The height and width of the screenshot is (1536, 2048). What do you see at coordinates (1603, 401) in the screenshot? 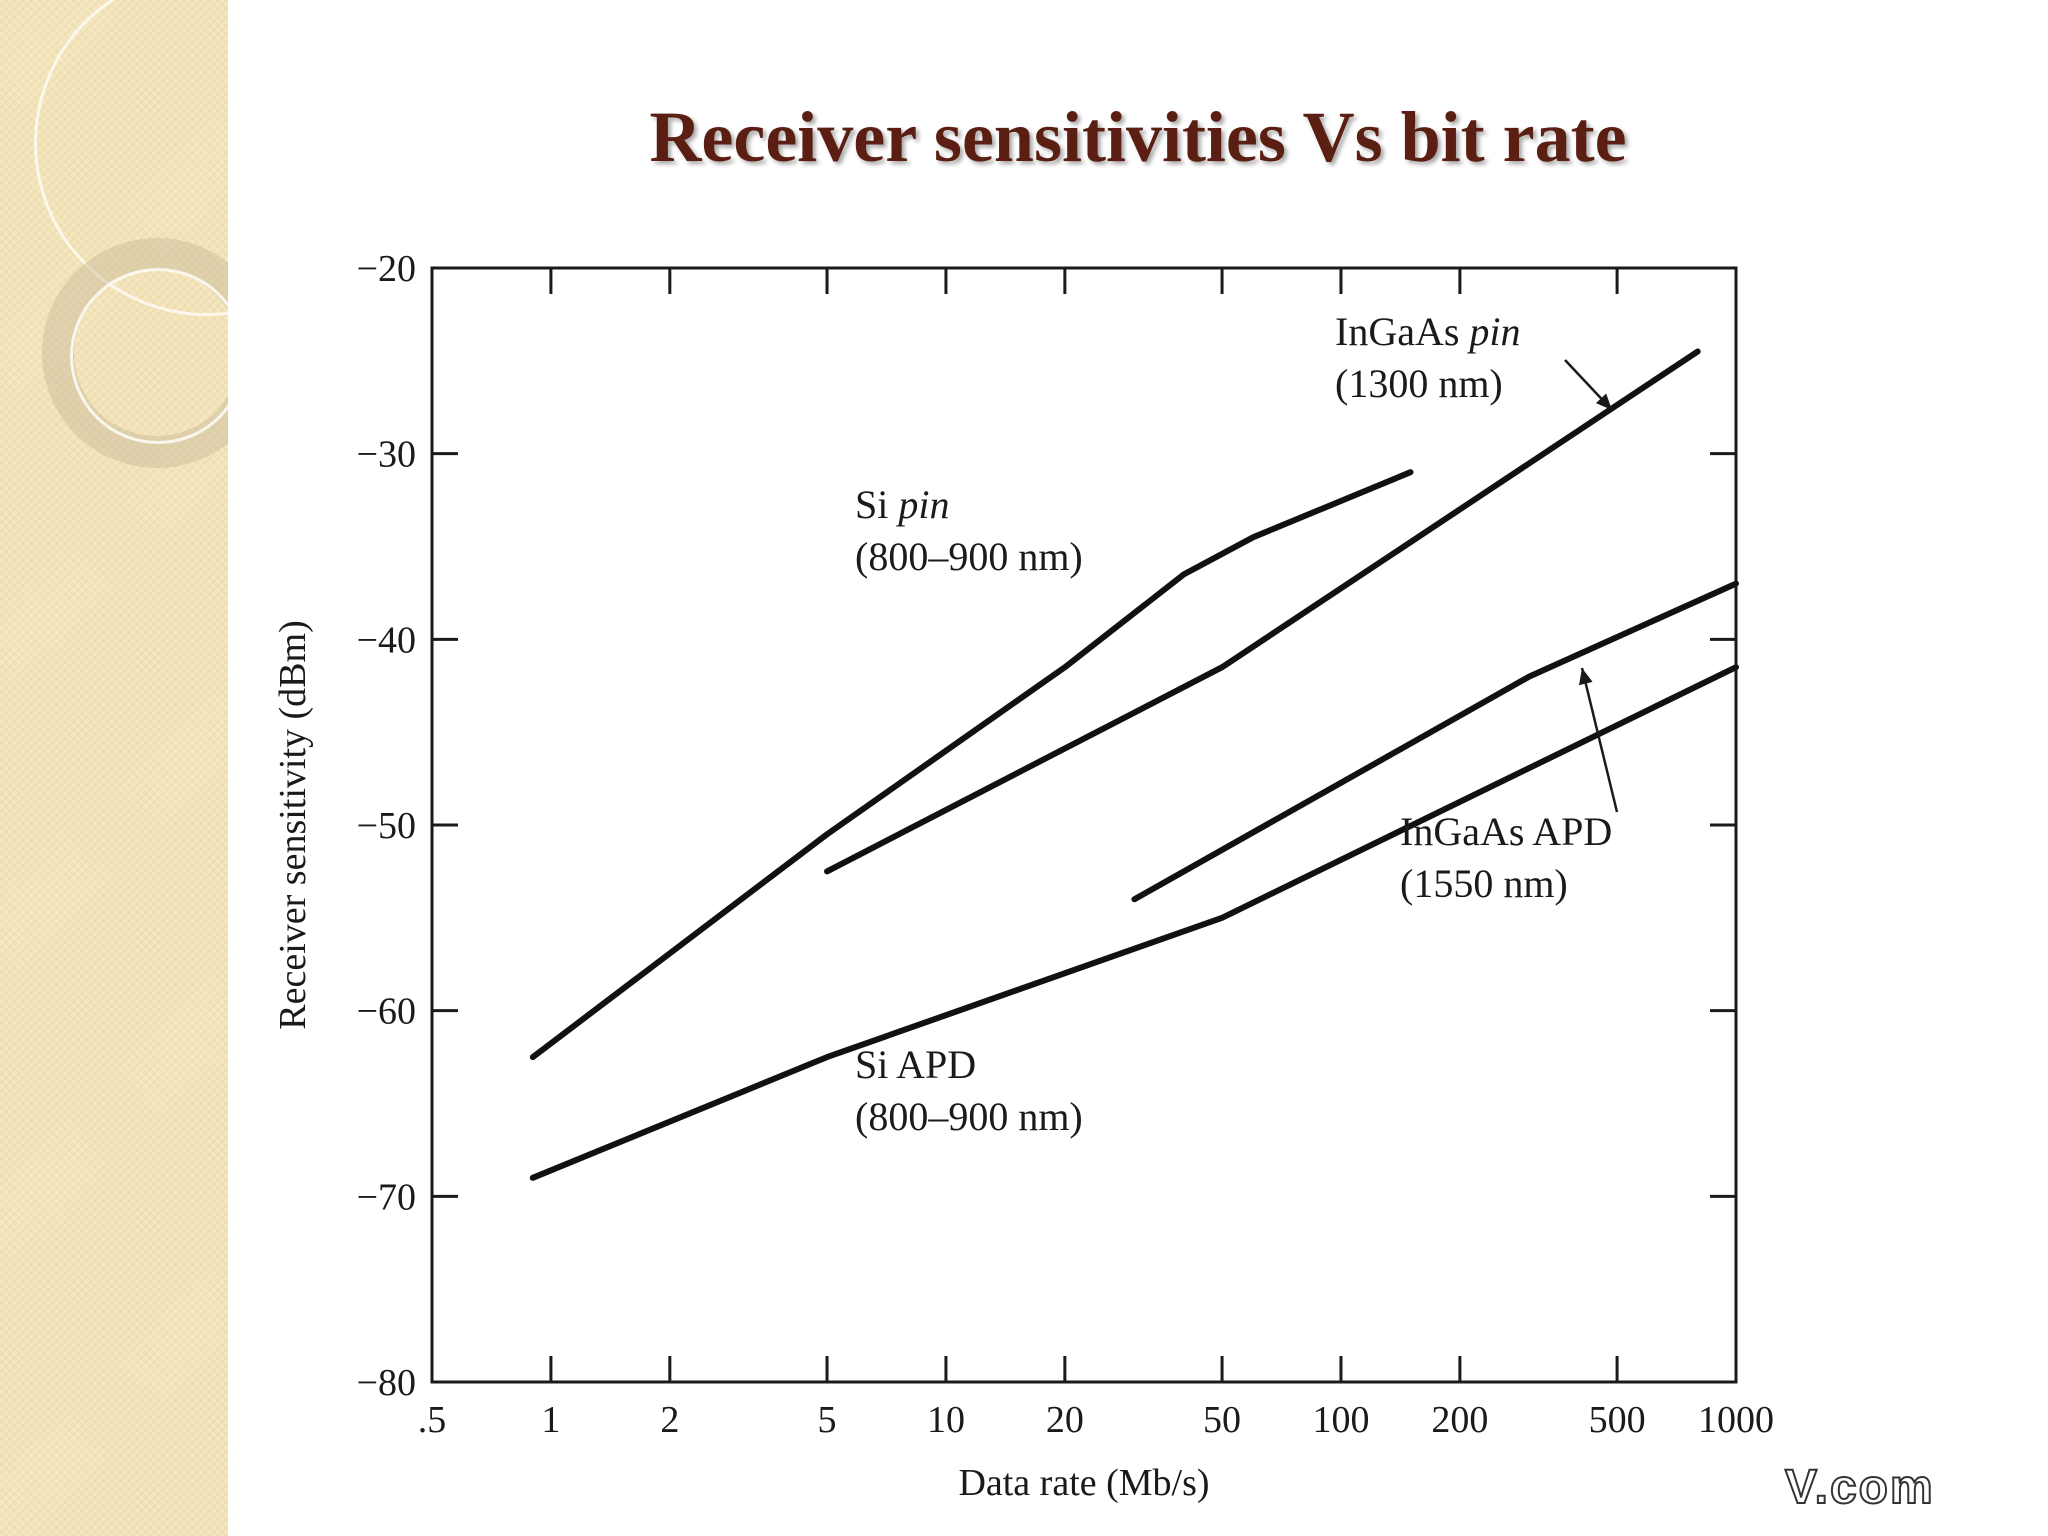
I see `leader-arrow-ingaas-pin-head` at bounding box center [1603, 401].